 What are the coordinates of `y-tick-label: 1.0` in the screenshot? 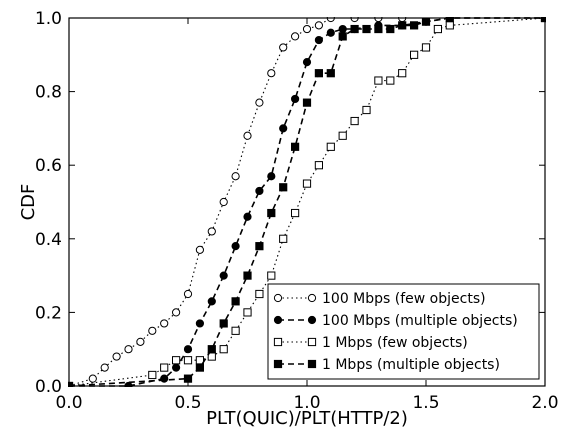 It's located at (48, 19).